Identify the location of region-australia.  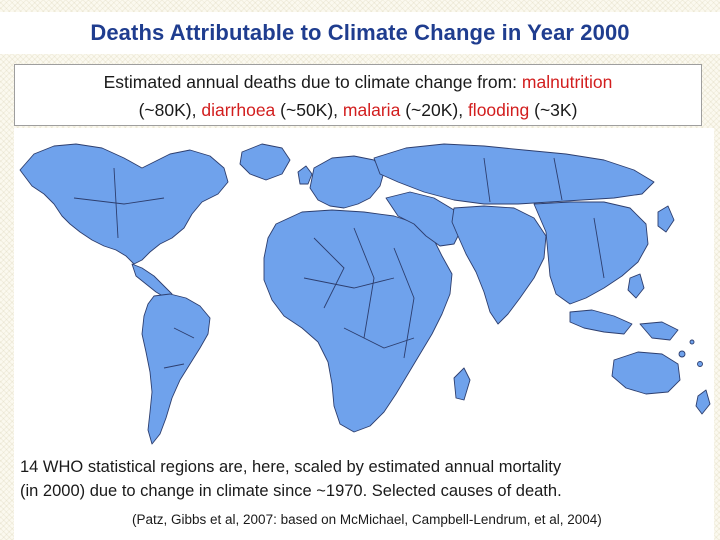
(646, 373).